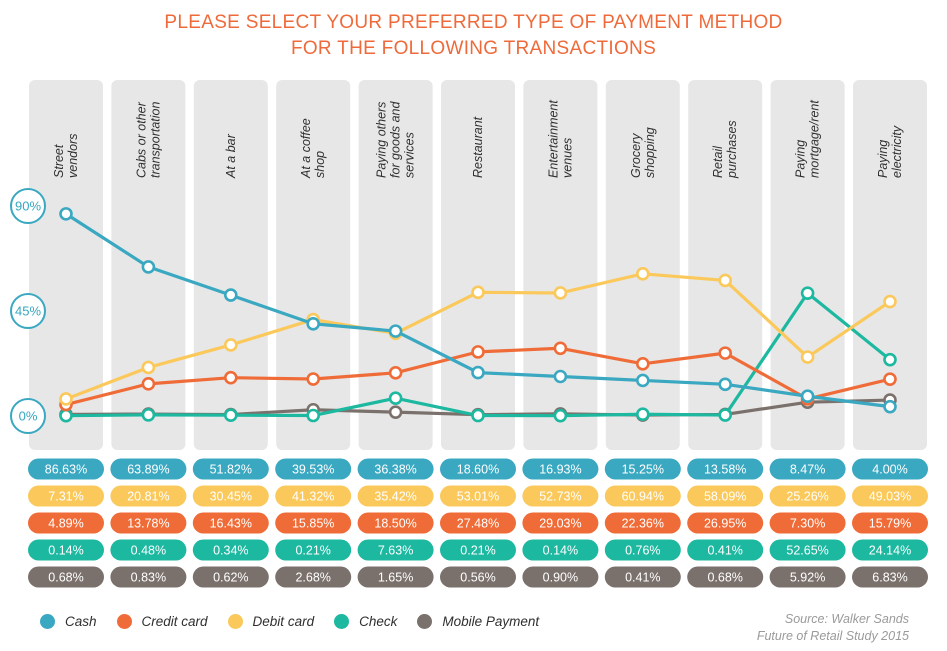 Image resolution: width=947 pixels, height=651 pixels. I want to click on value-label-cash: 39.53%, so click(313, 470).